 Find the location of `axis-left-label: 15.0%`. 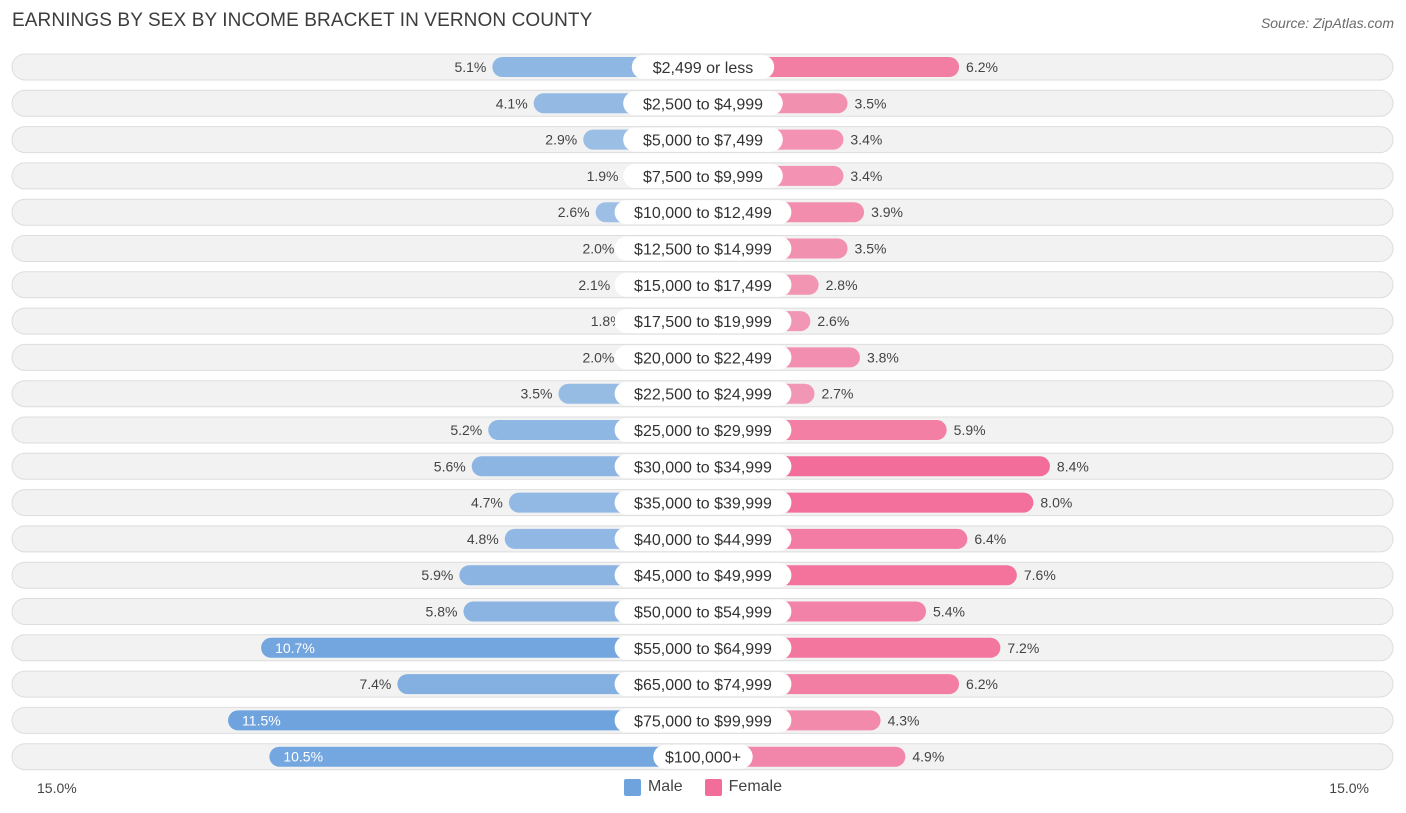

axis-left-label: 15.0% is located at coordinates (57, 788).